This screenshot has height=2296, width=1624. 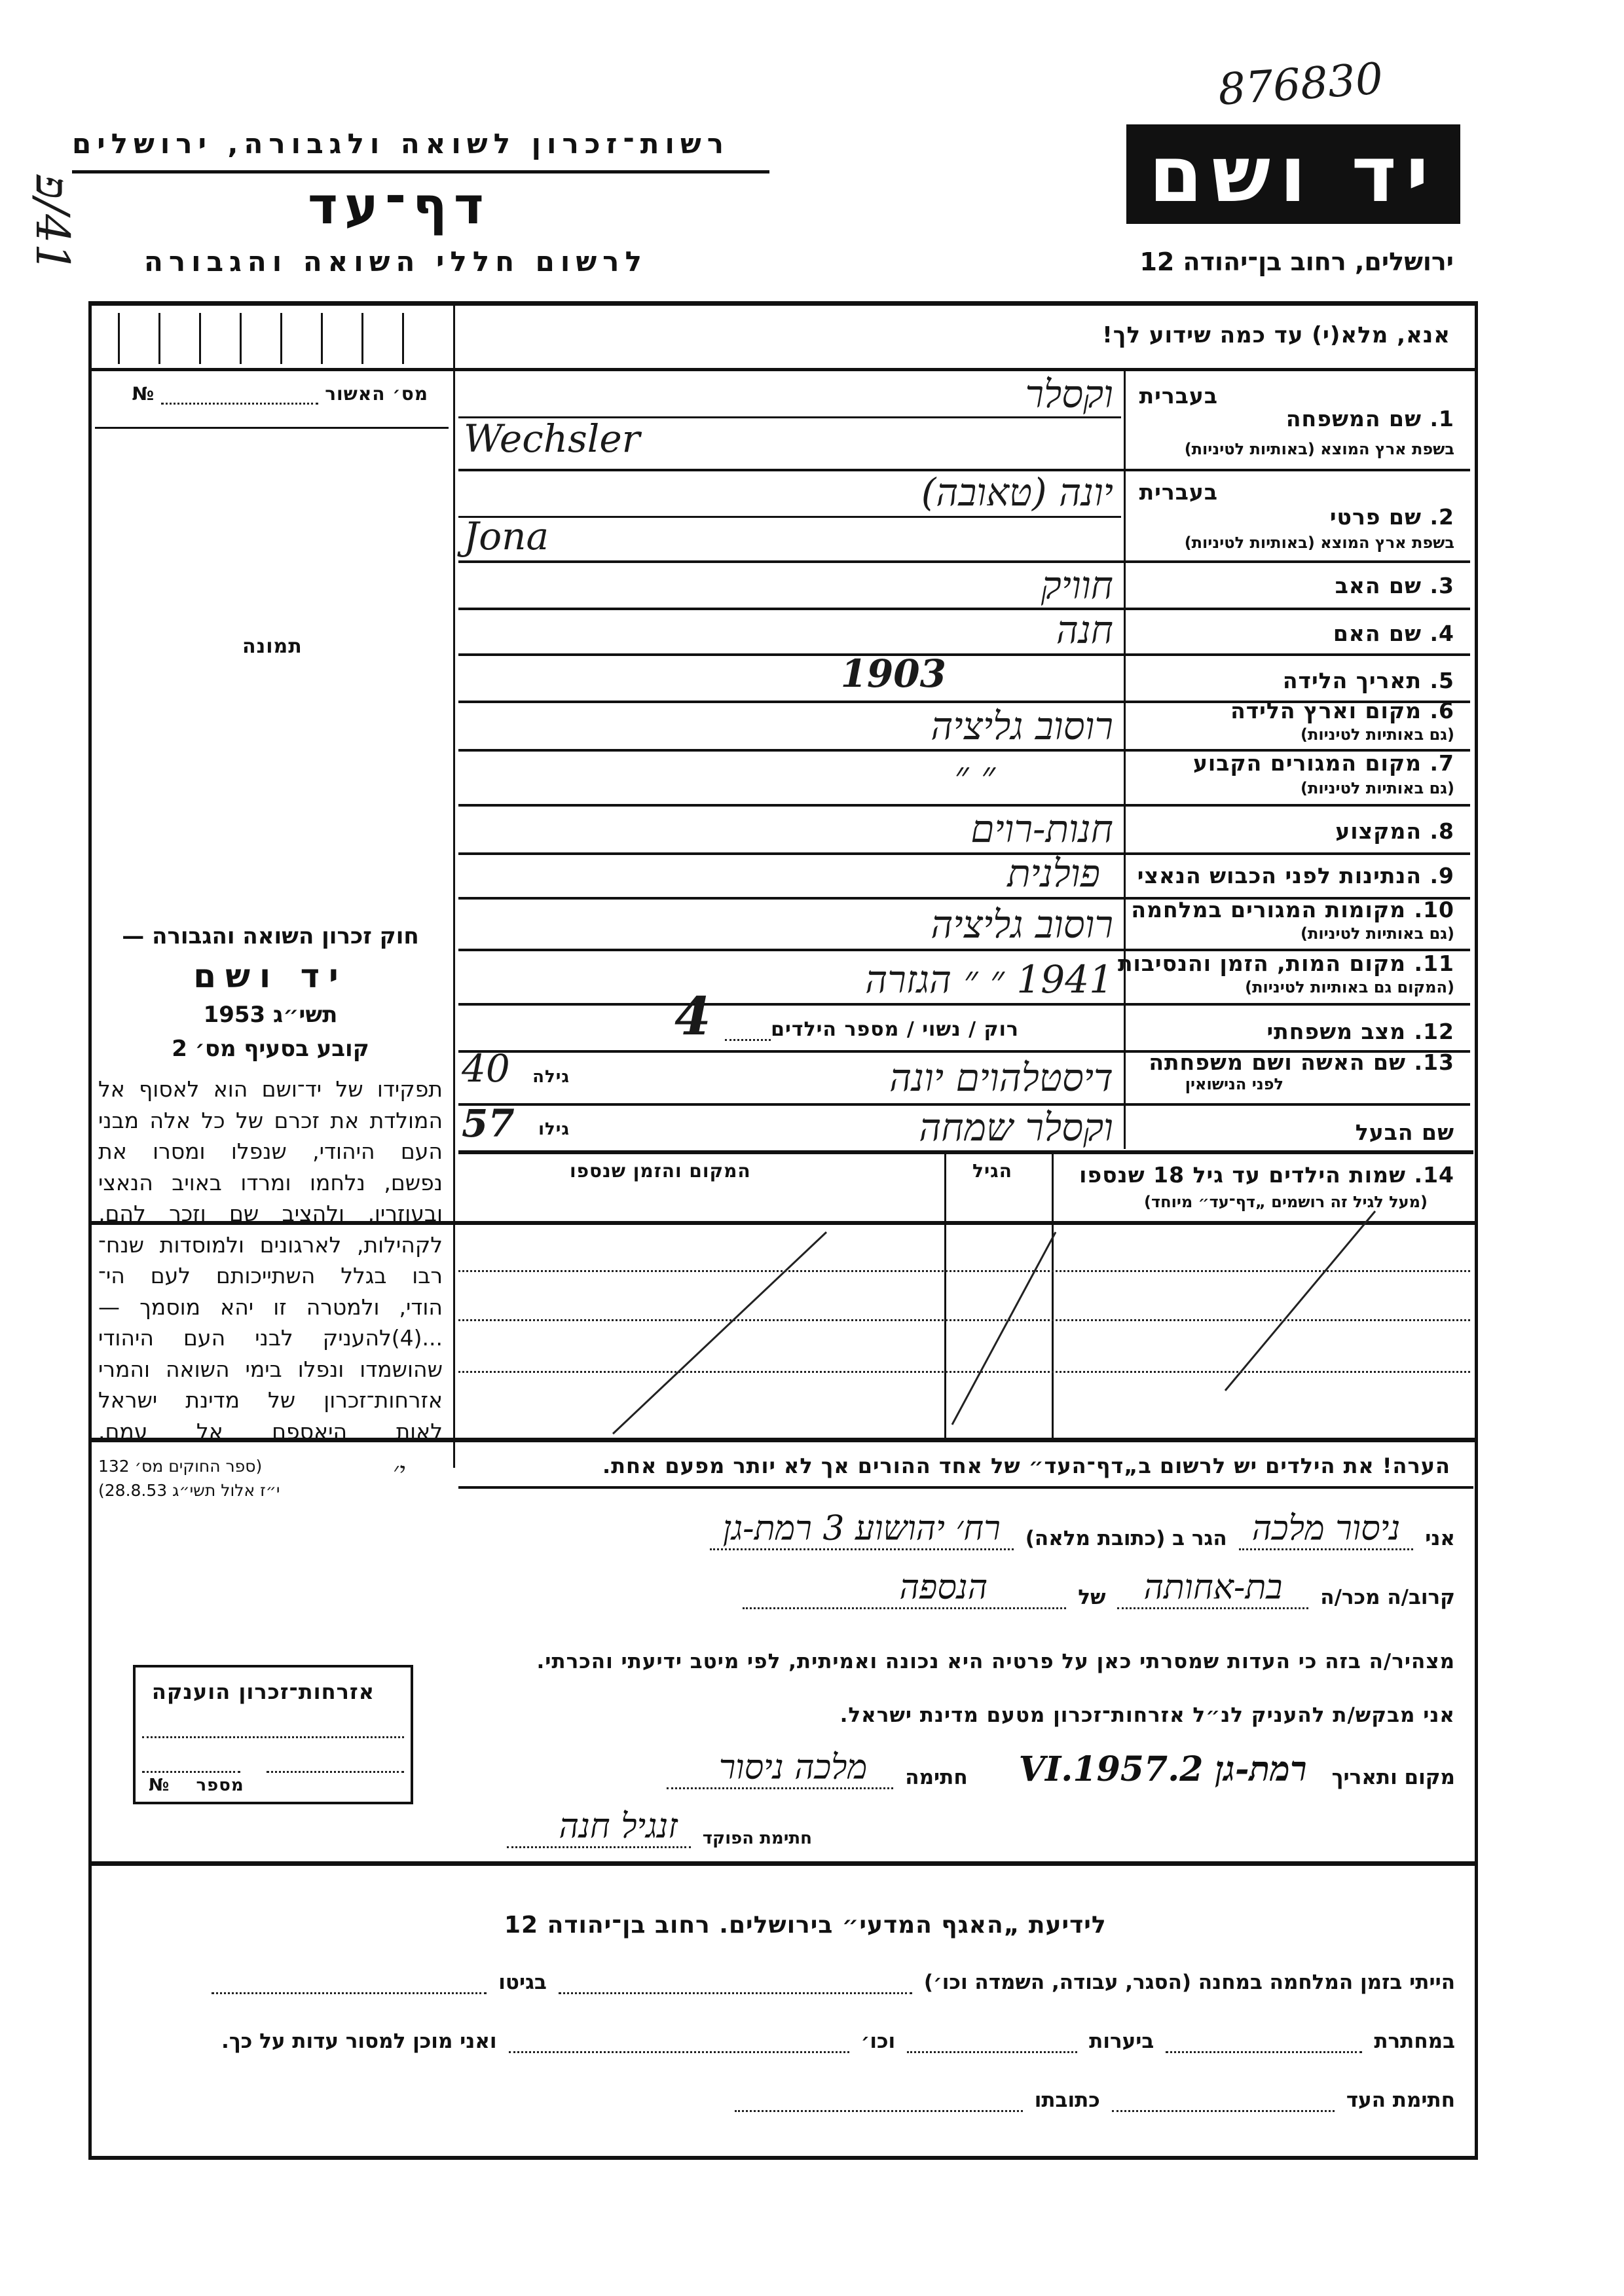 What do you see at coordinates (272, 646) in the screenshot?
I see `photo-label: תמונה` at bounding box center [272, 646].